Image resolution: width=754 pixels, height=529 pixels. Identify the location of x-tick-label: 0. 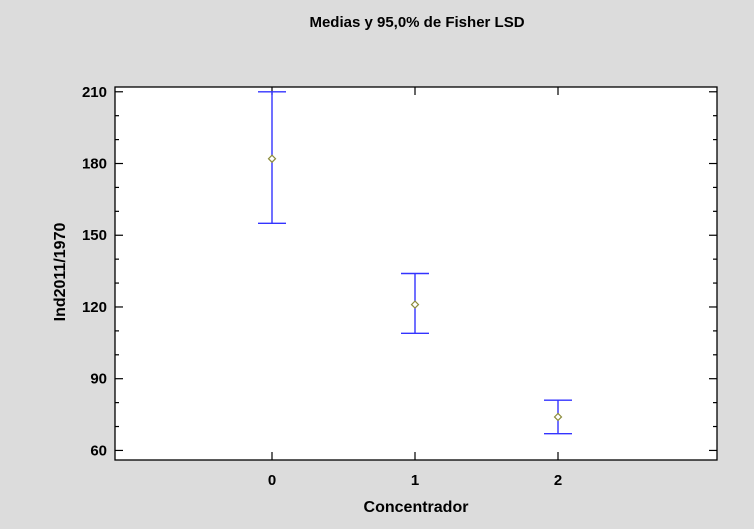
(272, 480).